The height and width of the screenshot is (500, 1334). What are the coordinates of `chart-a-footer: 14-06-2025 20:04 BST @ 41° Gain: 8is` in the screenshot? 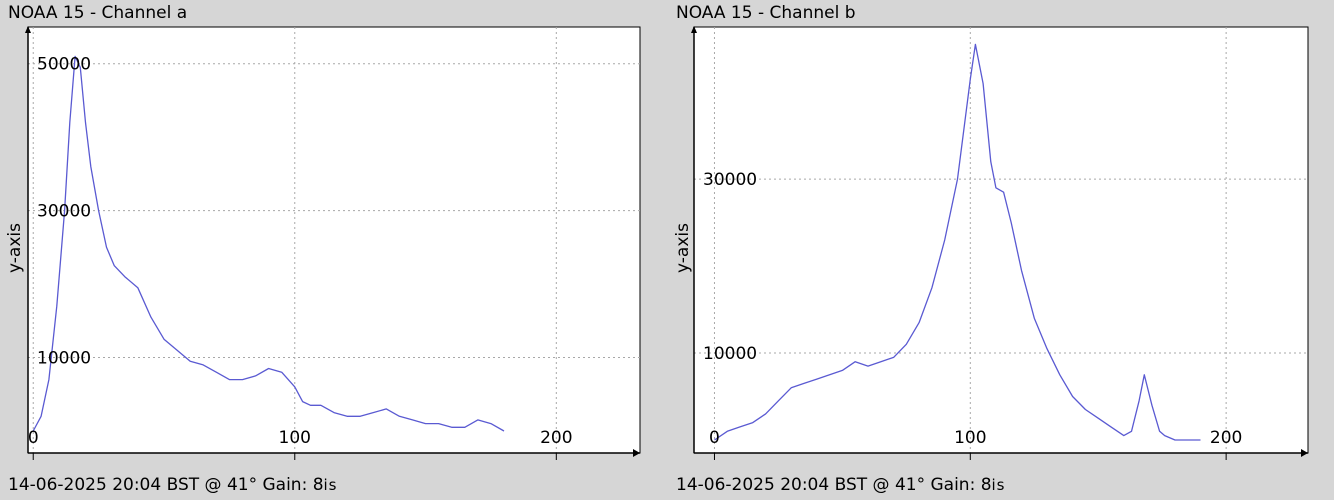 It's located at (173, 485).